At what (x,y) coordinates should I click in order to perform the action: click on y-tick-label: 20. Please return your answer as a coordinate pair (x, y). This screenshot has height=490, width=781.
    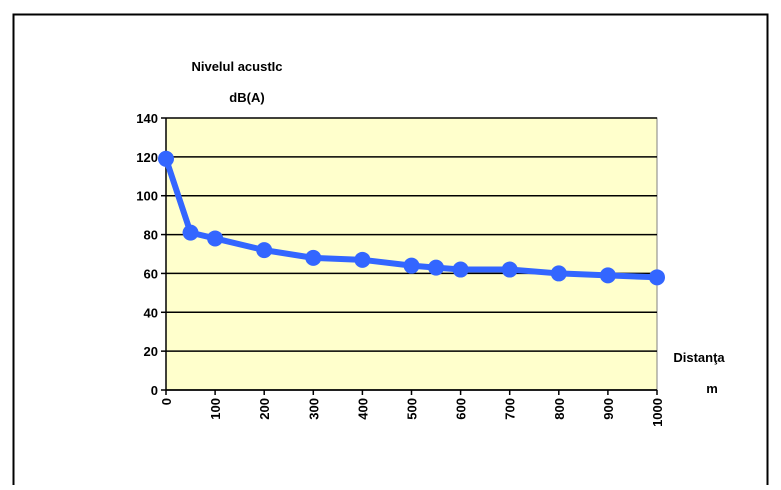
    Looking at the image, I should click on (151, 351).